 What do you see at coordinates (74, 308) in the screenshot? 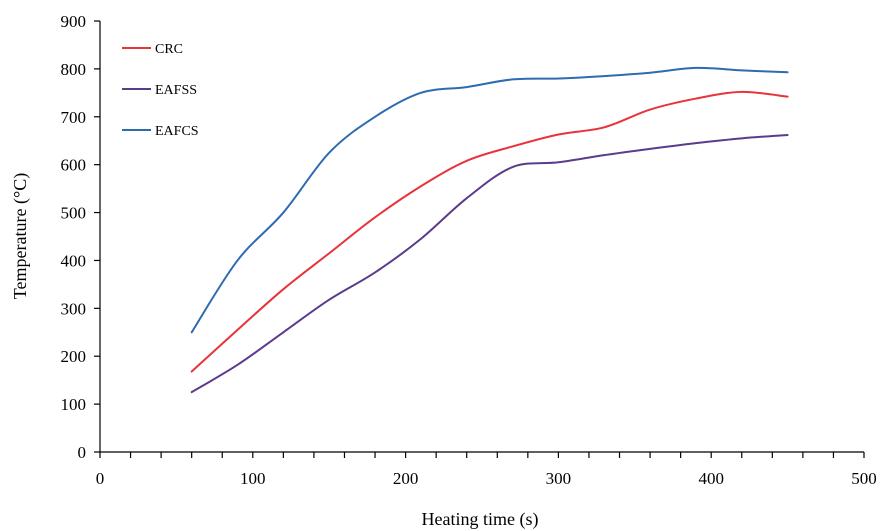
I see `y-tick-label: 300` at bounding box center [74, 308].